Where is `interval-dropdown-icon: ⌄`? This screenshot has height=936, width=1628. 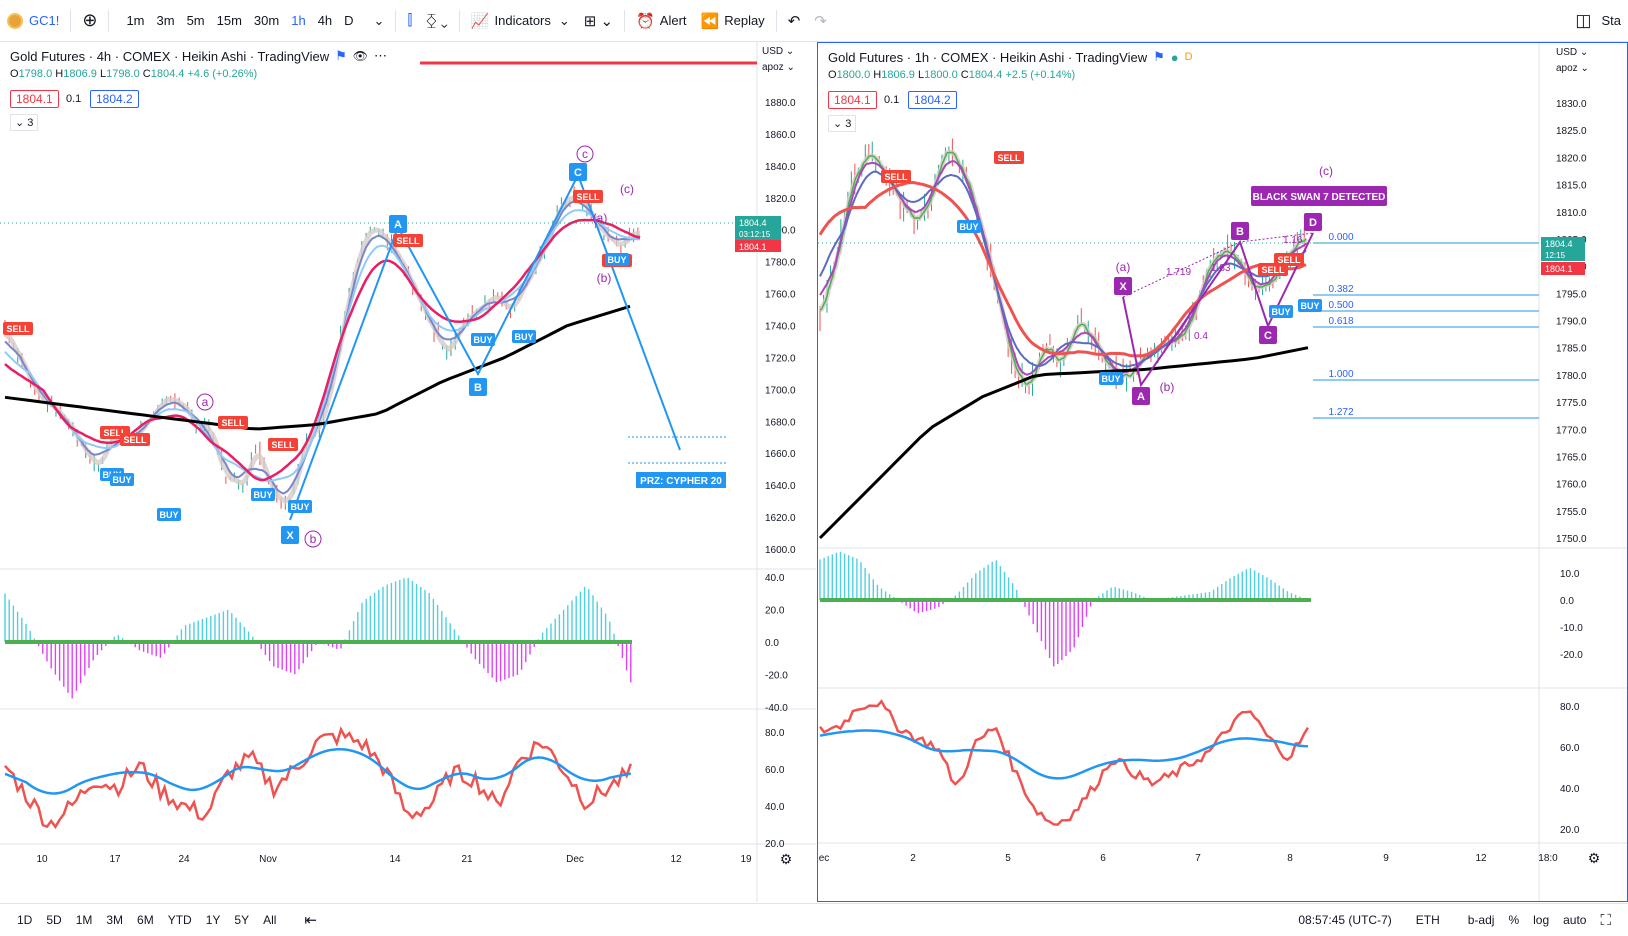 interval-dropdown-icon: ⌄ is located at coordinates (379, 20).